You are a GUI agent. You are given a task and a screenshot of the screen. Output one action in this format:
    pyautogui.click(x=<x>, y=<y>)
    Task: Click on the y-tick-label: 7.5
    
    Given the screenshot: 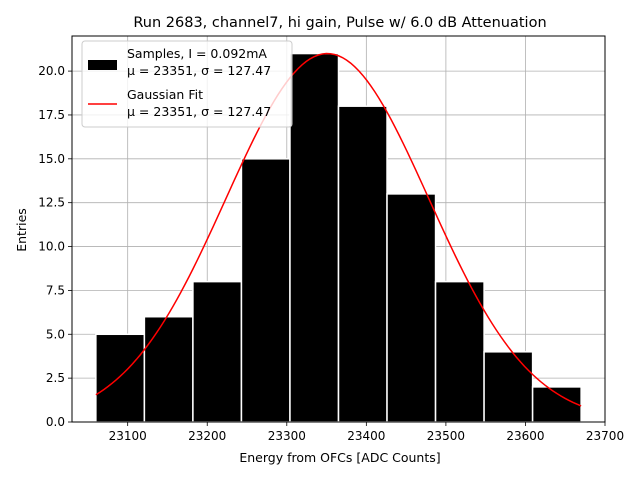 What is the action you would take?
    pyautogui.click(x=55, y=290)
    